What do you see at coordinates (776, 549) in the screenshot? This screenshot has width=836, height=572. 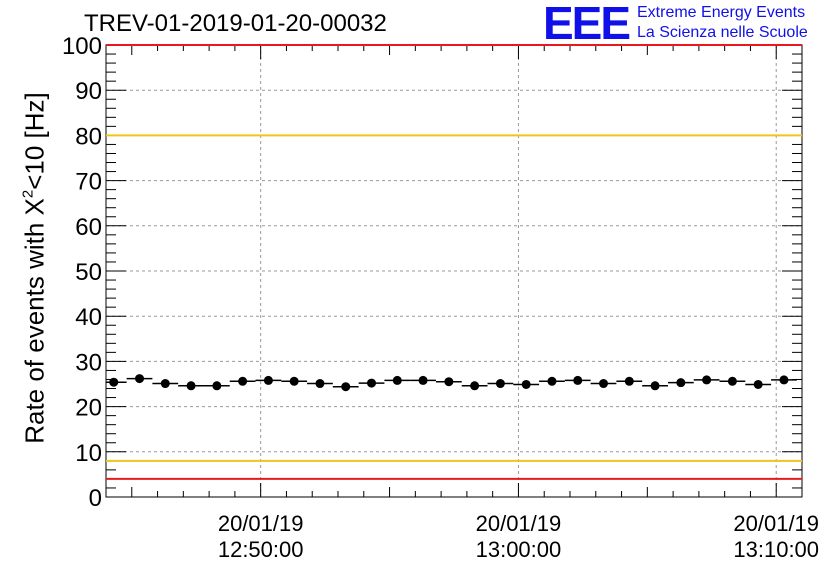 I see `x-tick-time-label: 13:10:00` at bounding box center [776, 549].